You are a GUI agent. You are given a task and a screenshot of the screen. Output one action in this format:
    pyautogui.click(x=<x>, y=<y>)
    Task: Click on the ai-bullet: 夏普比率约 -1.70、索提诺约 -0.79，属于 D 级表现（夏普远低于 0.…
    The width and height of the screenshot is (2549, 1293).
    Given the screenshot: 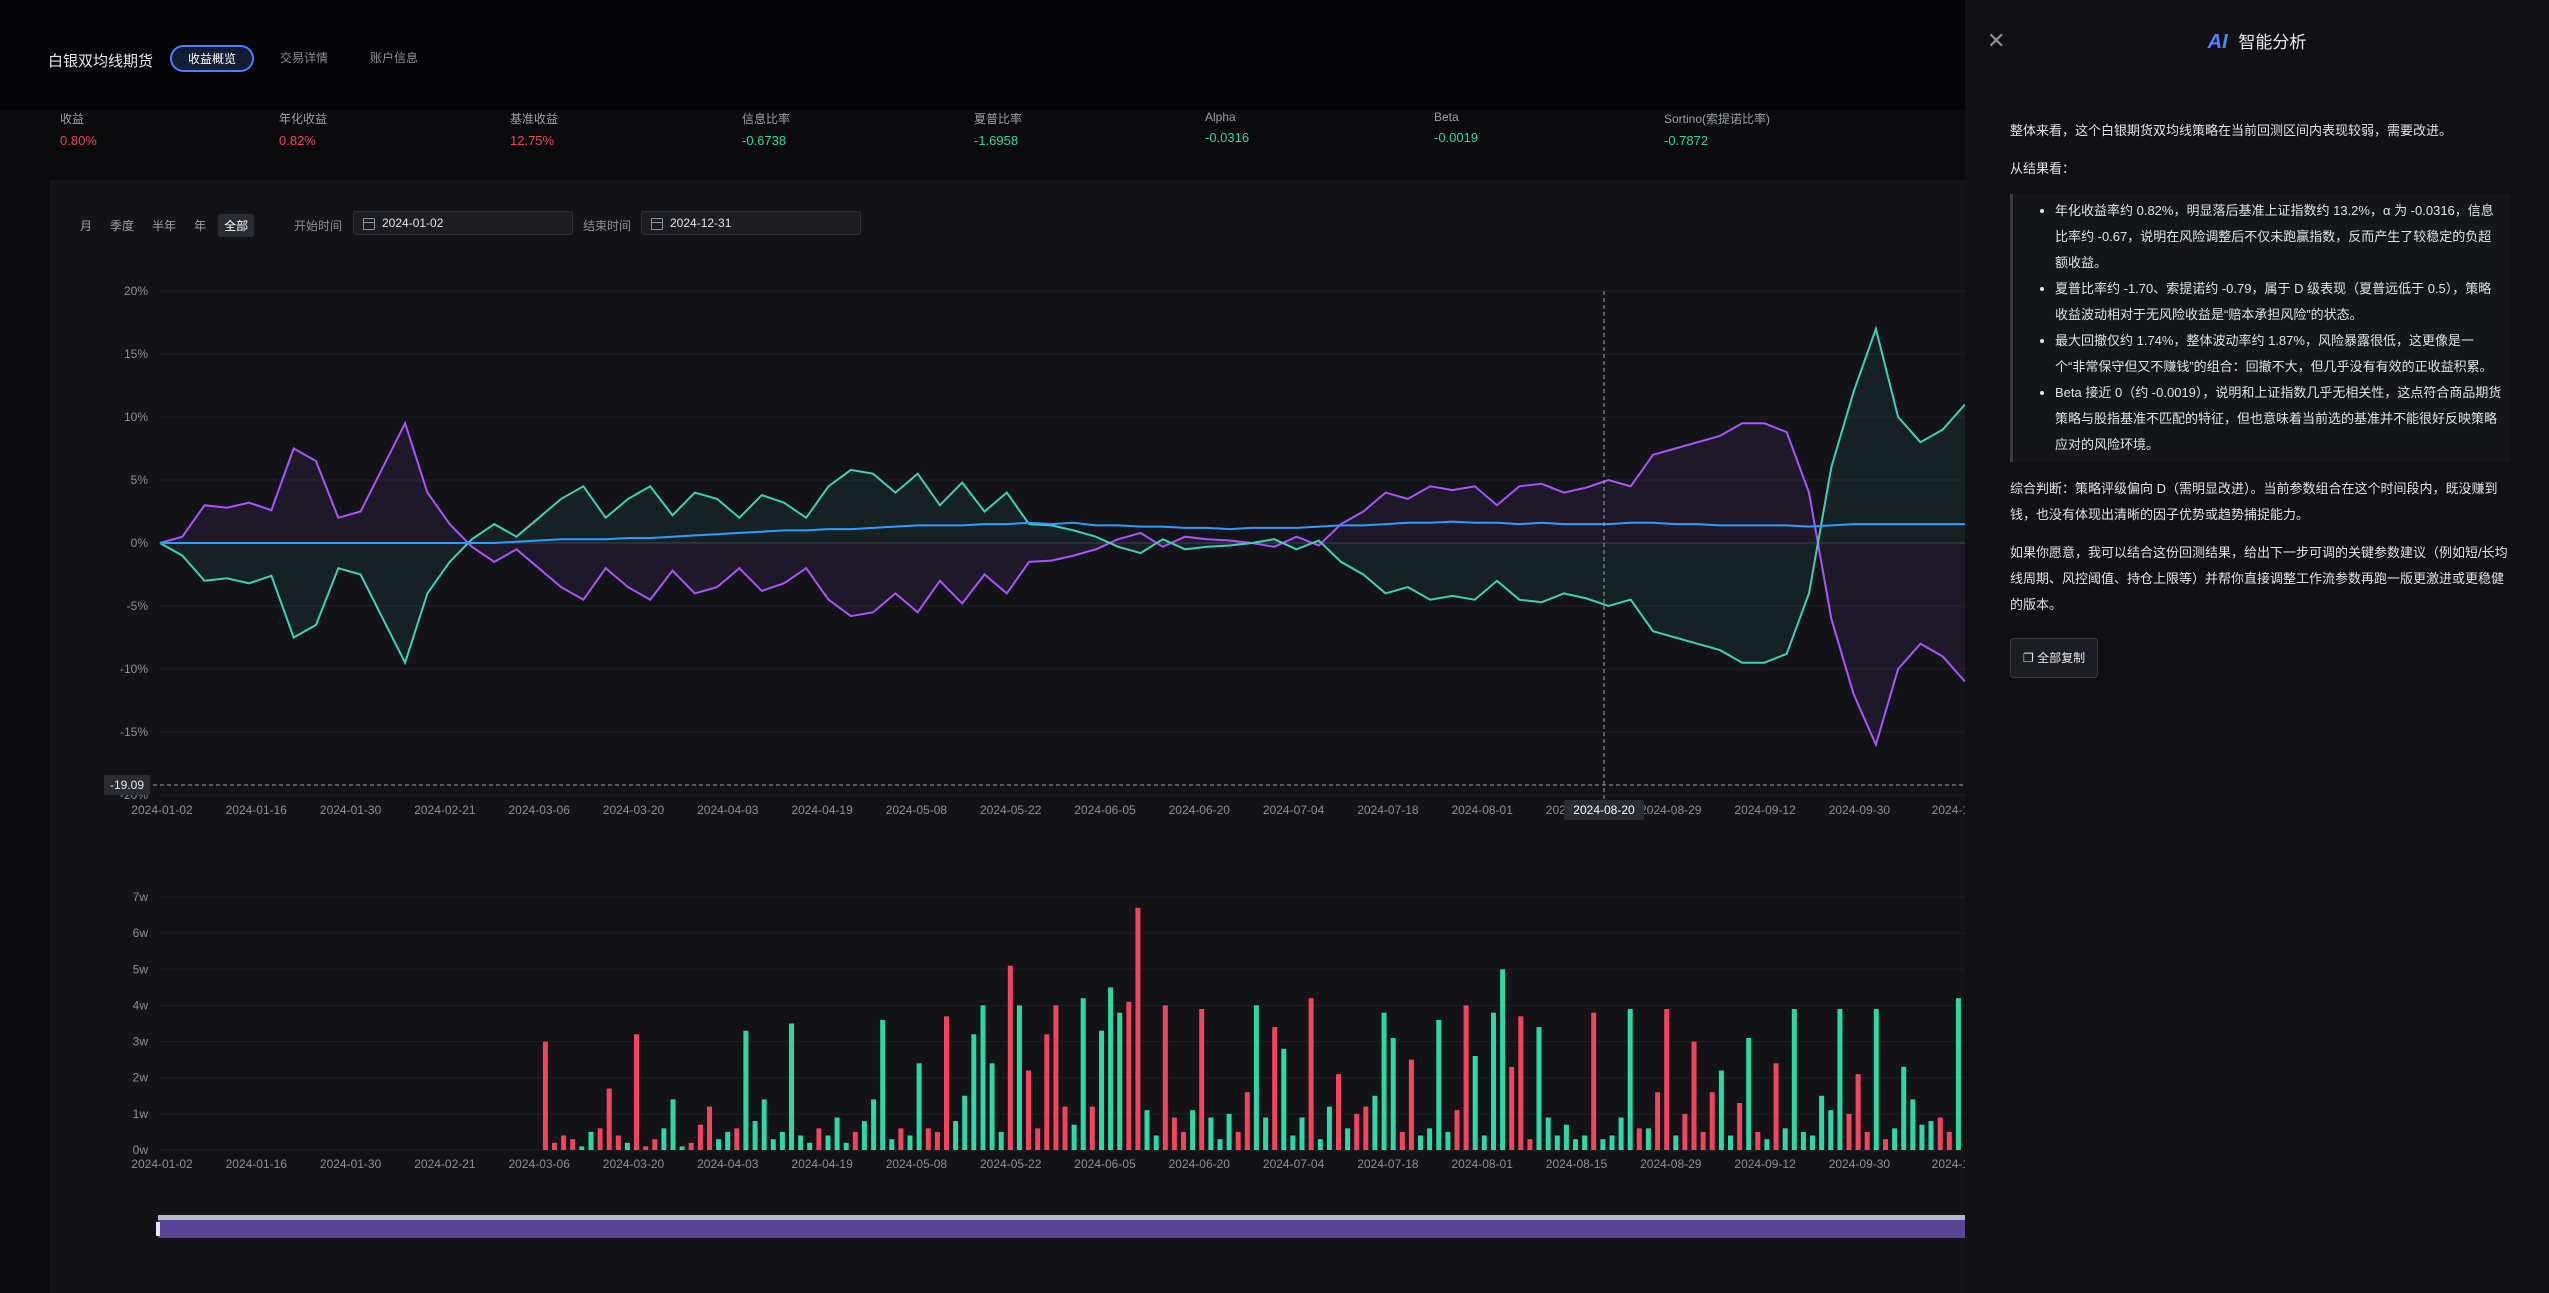 What is the action you would take?
    pyautogui.click(x=2278, y=302)
    